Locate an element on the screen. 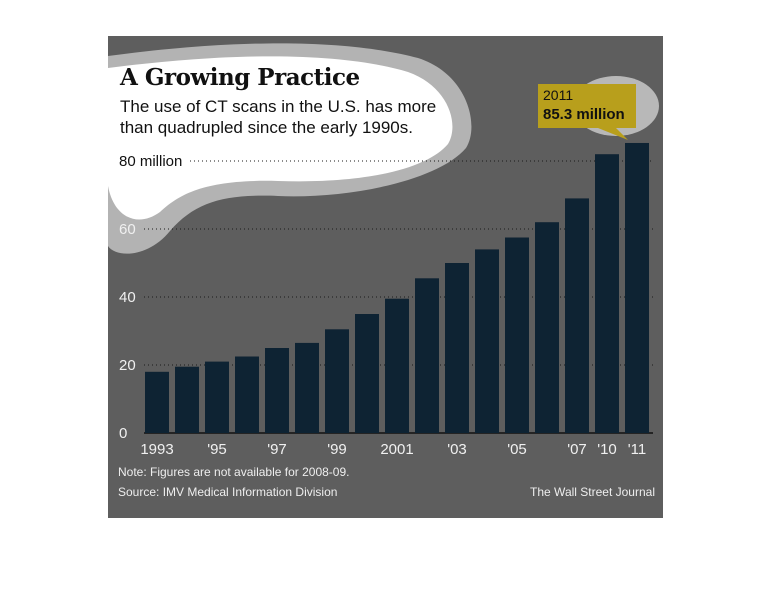 Image resolution: width=770 pixels, height=612 pixels. annotation-year: 2011 is located at coordinates (558, 95).